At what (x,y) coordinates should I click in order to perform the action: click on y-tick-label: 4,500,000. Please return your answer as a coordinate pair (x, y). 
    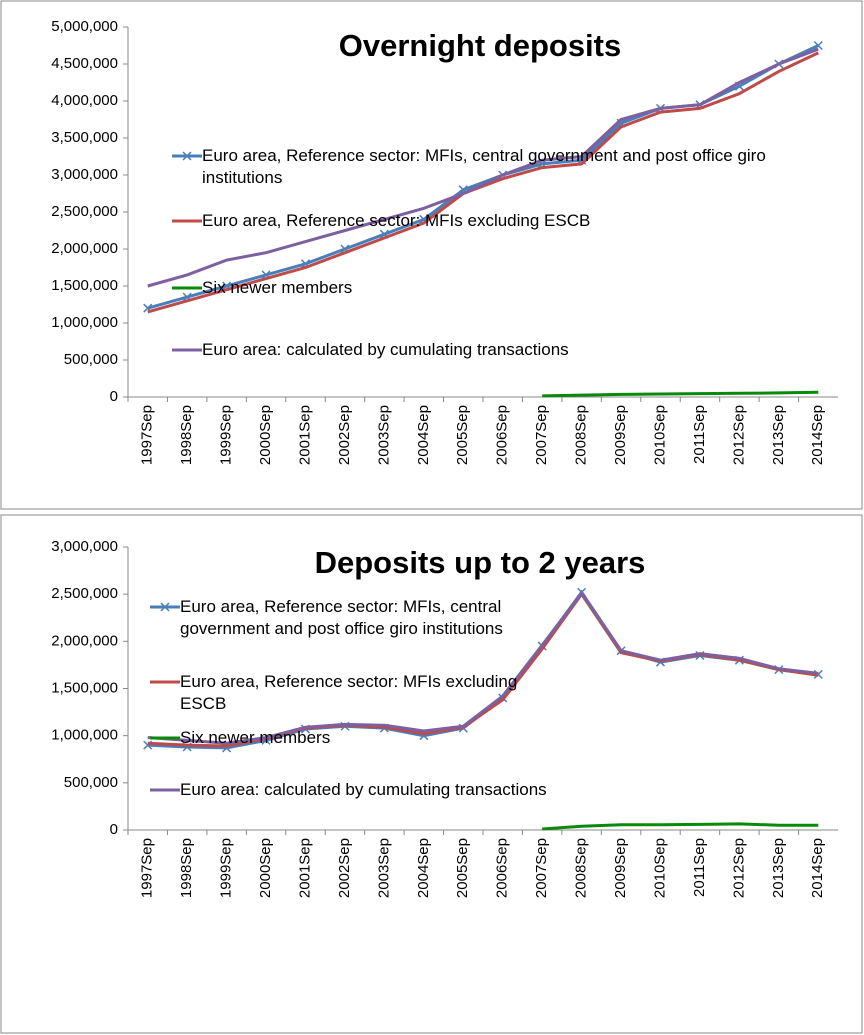
    Looking at the image, I should click on (84, 63).